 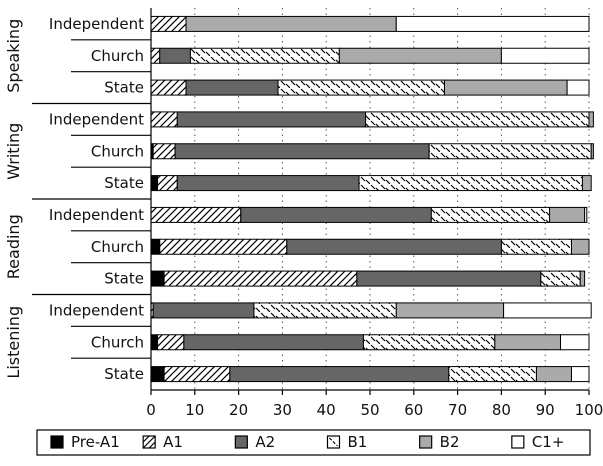 I want to click on group-label: Reading, so click(x=13, y=246).